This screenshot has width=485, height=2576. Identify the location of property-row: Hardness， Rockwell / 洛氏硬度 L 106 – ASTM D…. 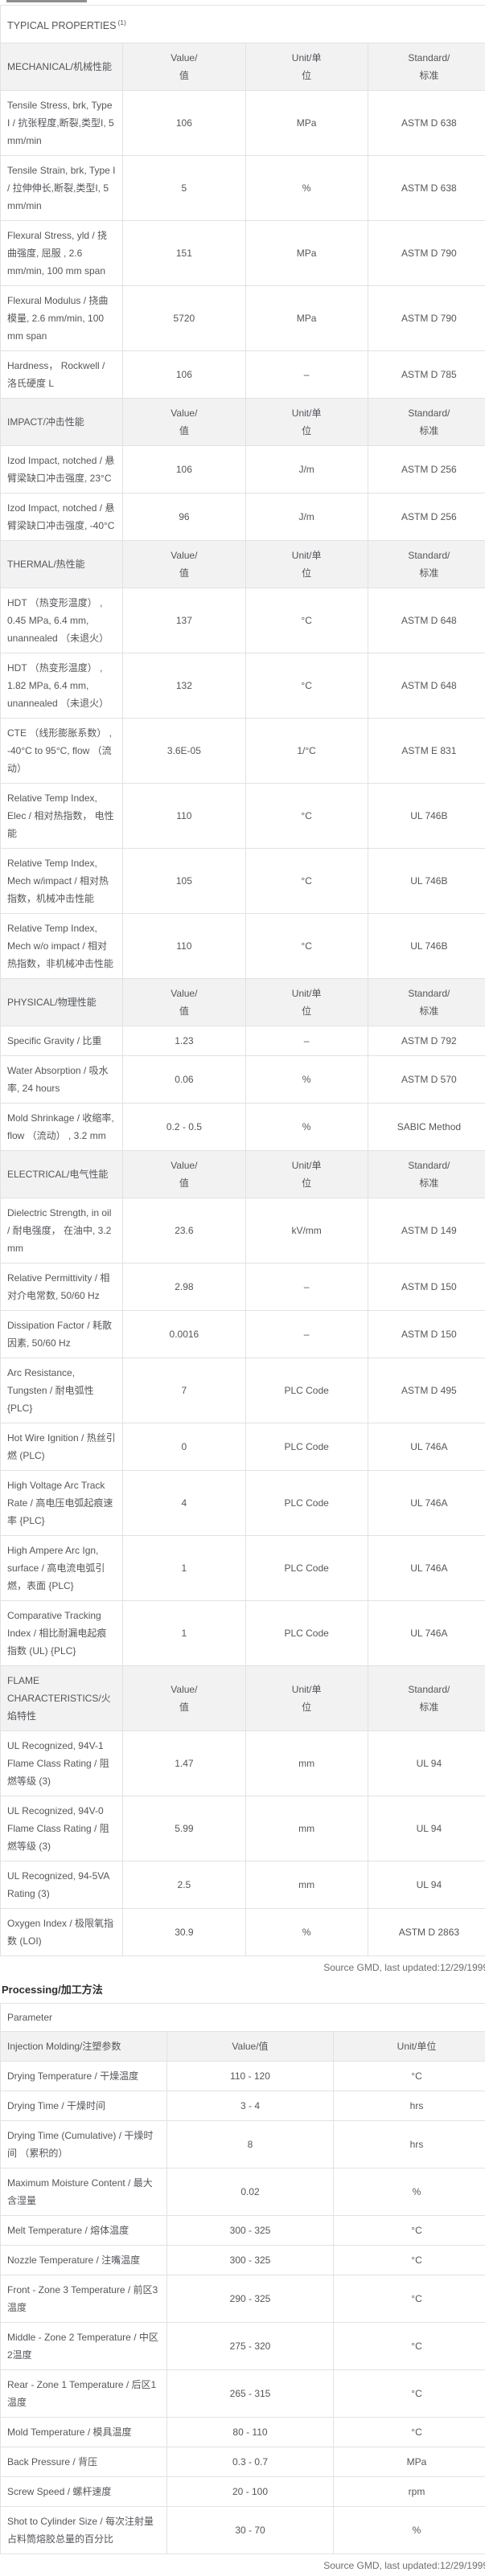
(243, 375).